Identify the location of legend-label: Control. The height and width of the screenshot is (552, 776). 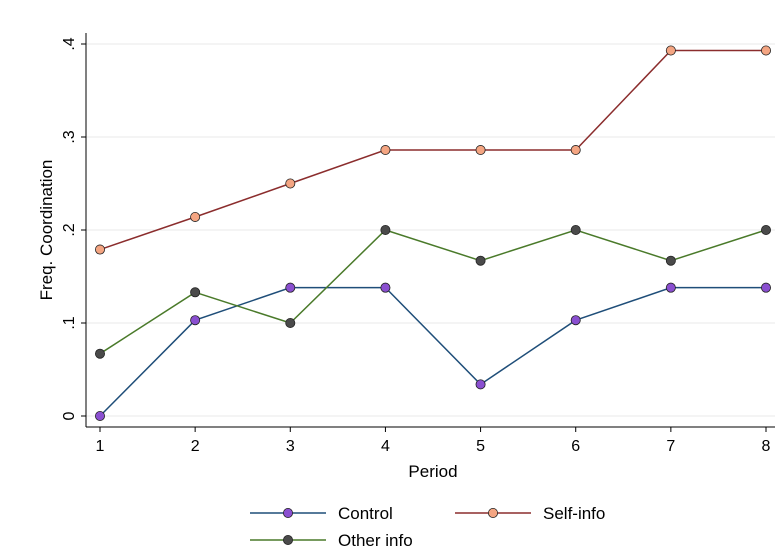
(365, 513).